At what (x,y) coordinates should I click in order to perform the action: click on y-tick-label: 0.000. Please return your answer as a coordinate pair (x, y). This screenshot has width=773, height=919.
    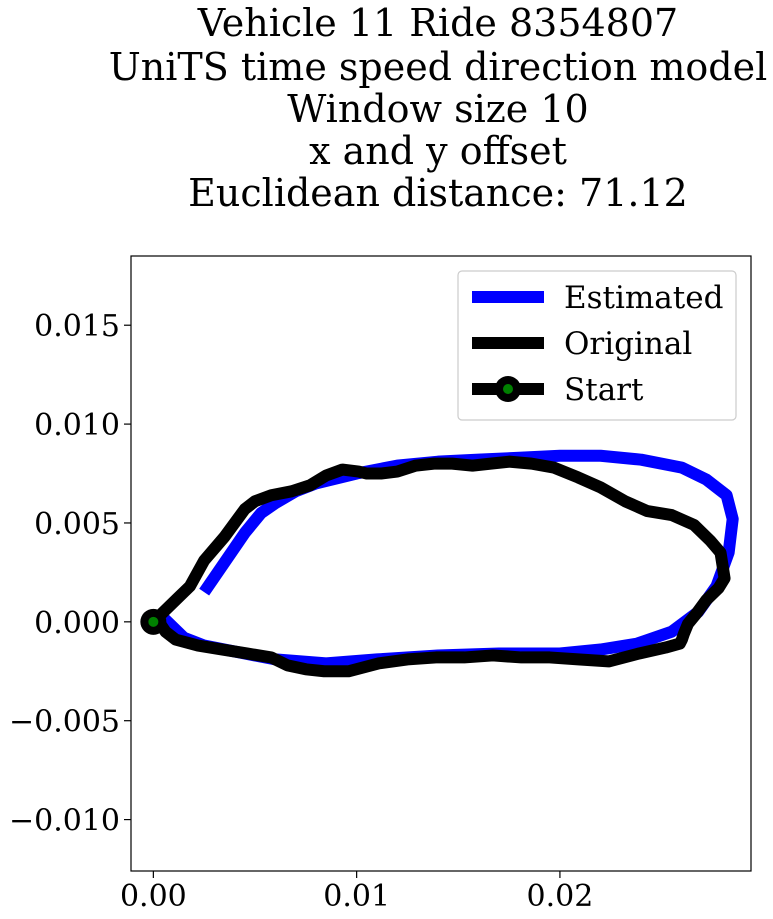
    Looking at the image, I should click on (77, 623).